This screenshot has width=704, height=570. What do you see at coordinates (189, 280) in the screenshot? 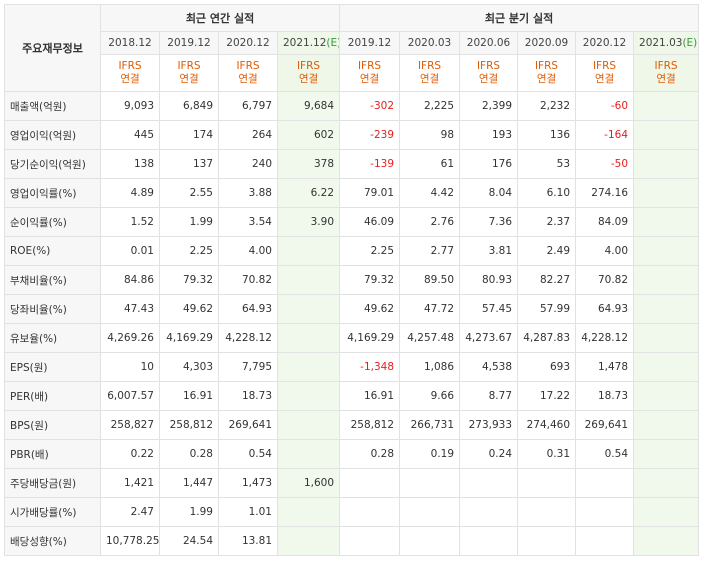
I see `annual-value-cell: 79.32` at bounding box center [189, 280].